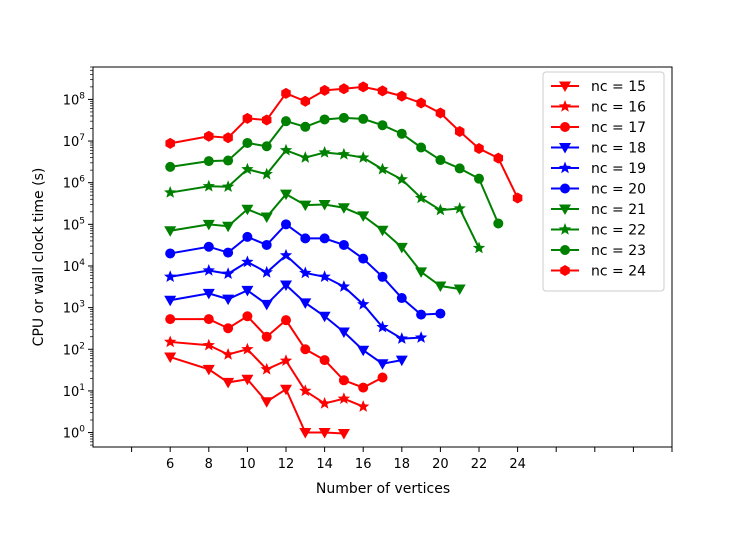 This screenshot has width=747, height=559. Describe the element at coordinates (618, 231) in the screenshot. I see `legend-label: nc = 22` at that location.